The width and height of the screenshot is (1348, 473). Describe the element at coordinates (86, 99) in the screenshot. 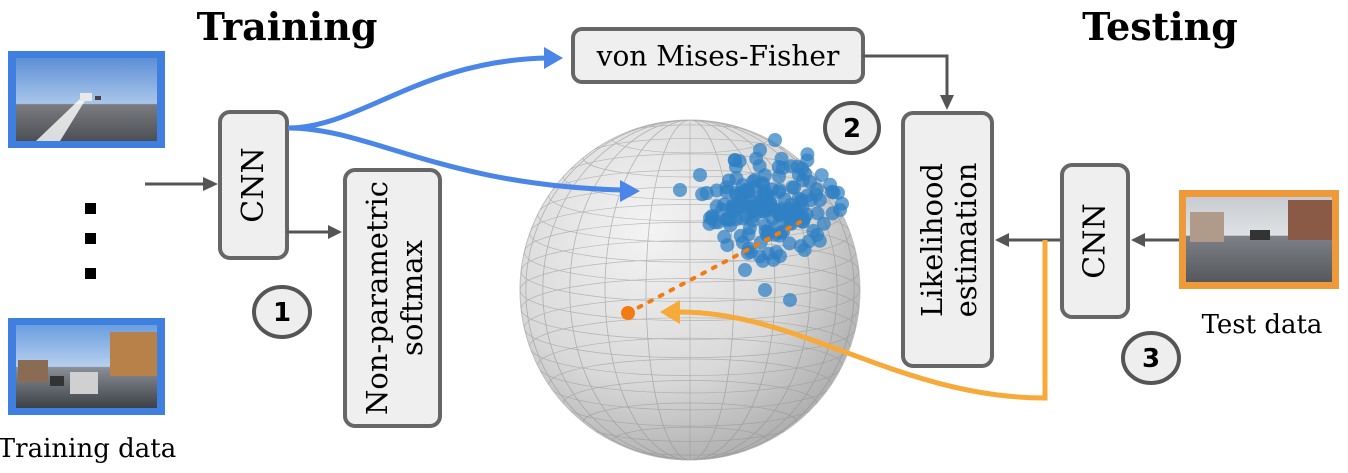

I see `training-image-top` at that location.